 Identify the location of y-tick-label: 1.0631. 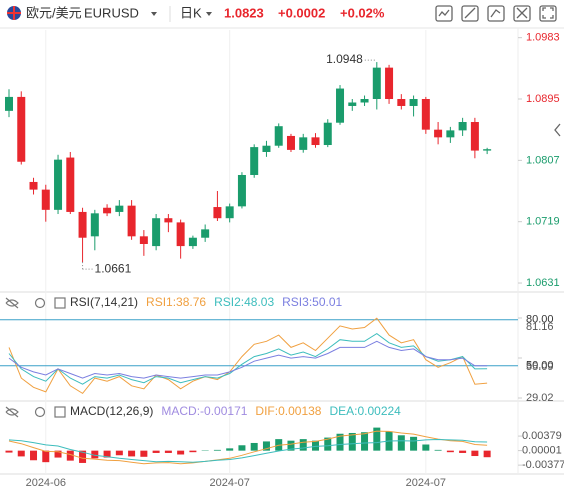
(543, 283).